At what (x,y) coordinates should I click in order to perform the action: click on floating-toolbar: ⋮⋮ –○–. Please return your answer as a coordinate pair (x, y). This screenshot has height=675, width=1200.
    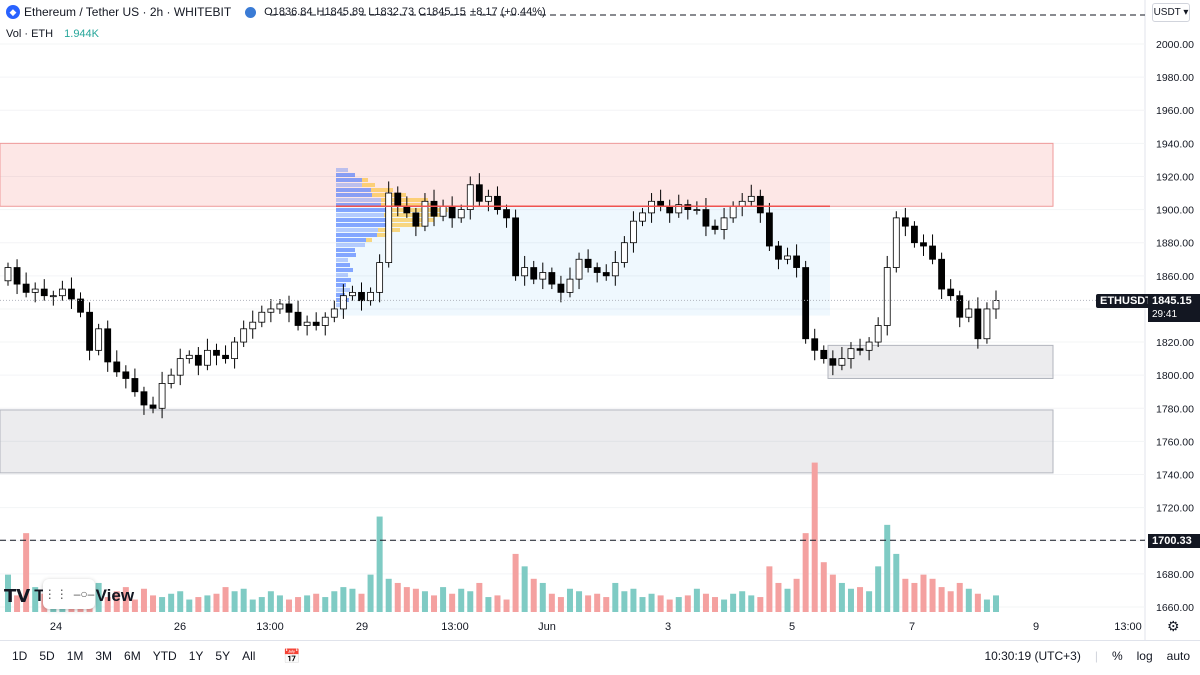
    Looking at the image, I should click on (69, 594).